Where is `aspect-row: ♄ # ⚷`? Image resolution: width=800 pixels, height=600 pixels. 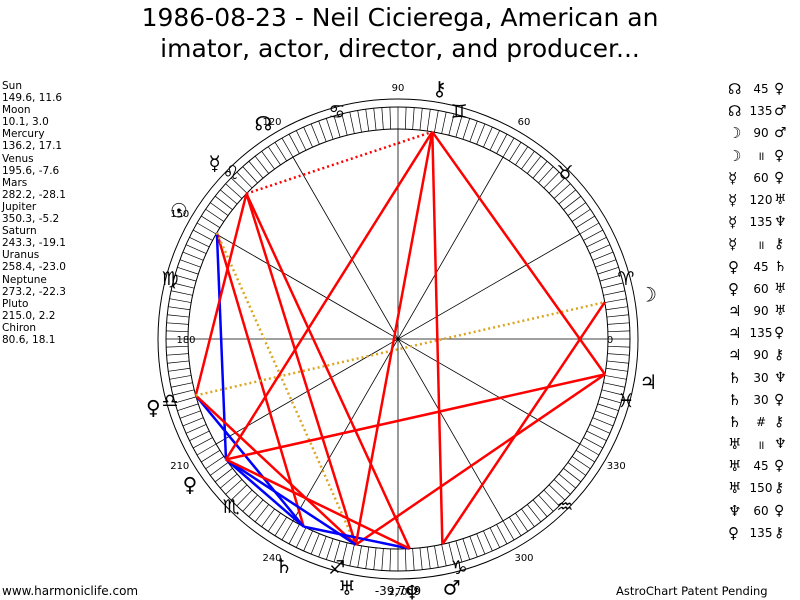
aspect-row: ♄ # ⚷ is located at coordinates (764, 422).